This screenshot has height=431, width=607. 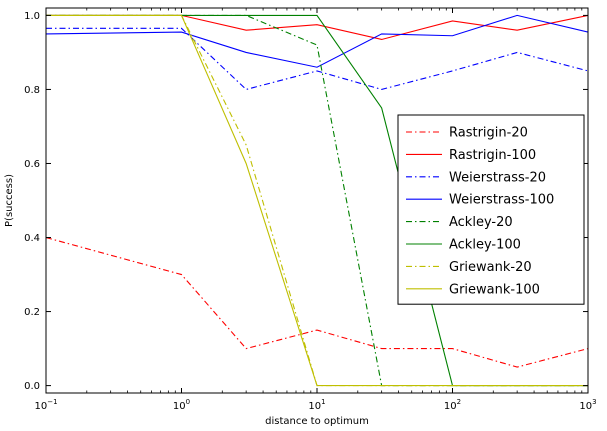 What do you see at coordinates (501, 200) in the screenshot?
I see `legend-label: Weierstrass-100` at bounding box center [501, 200].